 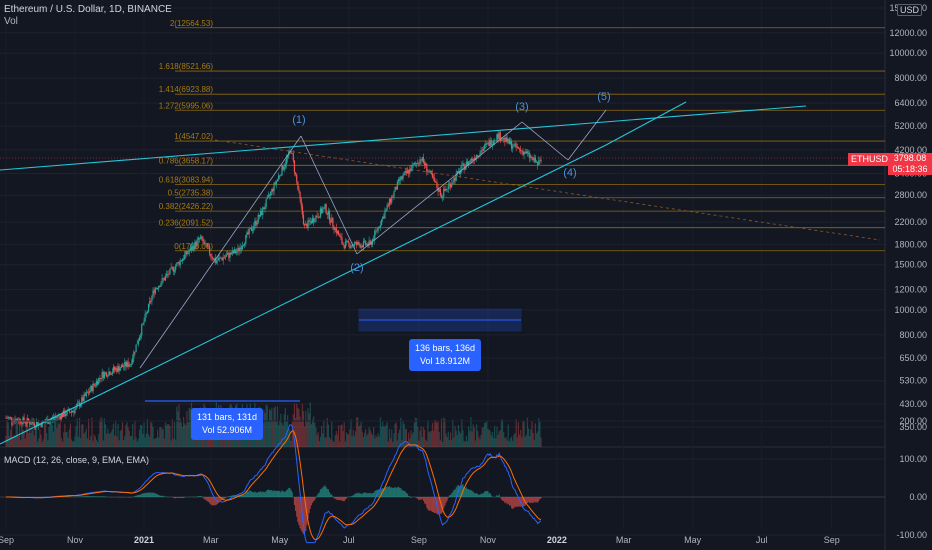 What do you see at coordinates (356, 268) in the screenshot?
I see `wave-label: (2)` at bounding box center [356, 268].